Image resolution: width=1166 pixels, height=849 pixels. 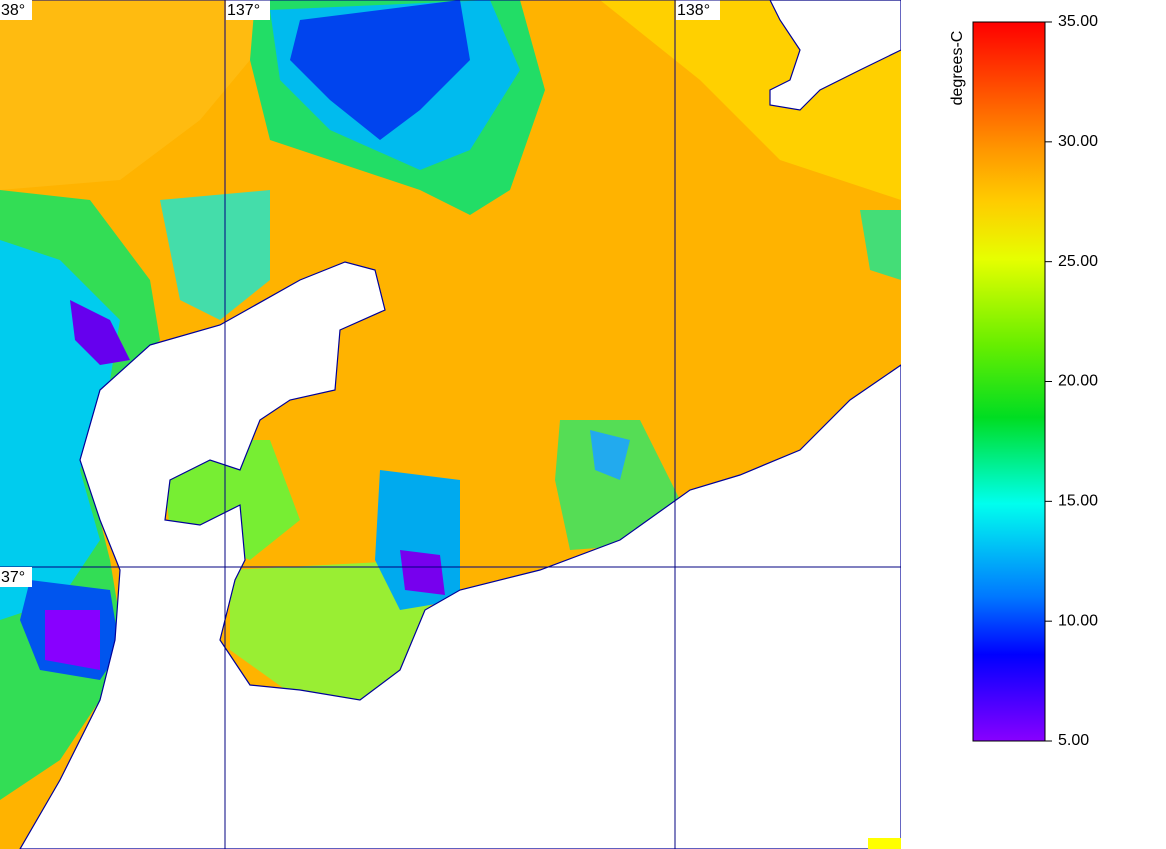 I want to click on colorbar-tick-label: 15.00, so click(x=1078, y=501).